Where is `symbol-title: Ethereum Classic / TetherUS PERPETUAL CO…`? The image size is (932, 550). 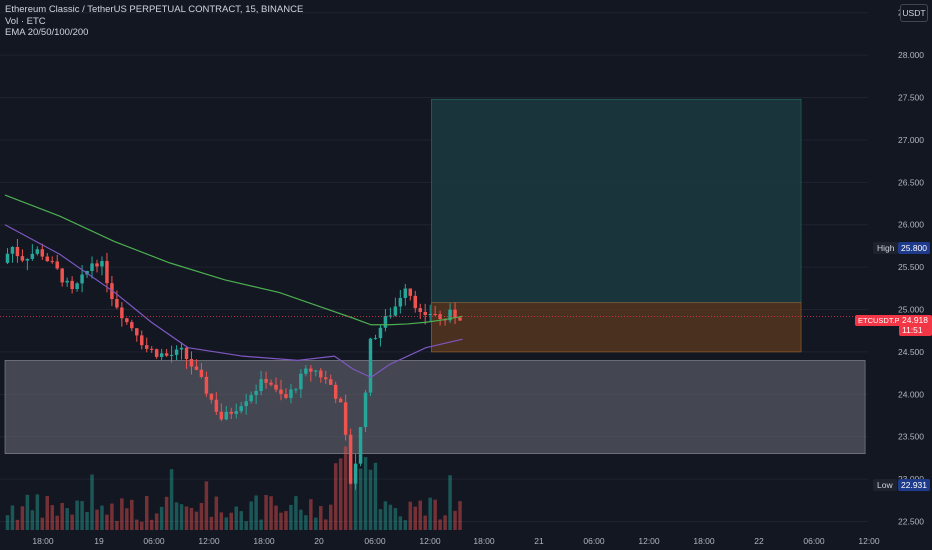
symbol-title: Ethereum Classic / TetherUS PERPETUAL CO… is located at coordinates (154, 9).